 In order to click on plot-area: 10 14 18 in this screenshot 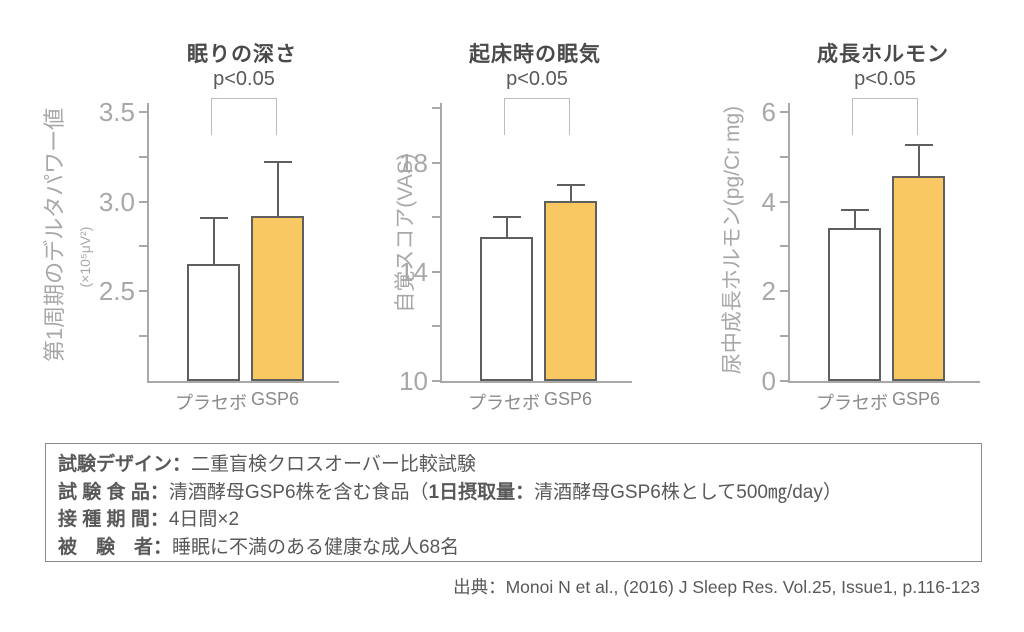, I will do `click(515, 249)`.